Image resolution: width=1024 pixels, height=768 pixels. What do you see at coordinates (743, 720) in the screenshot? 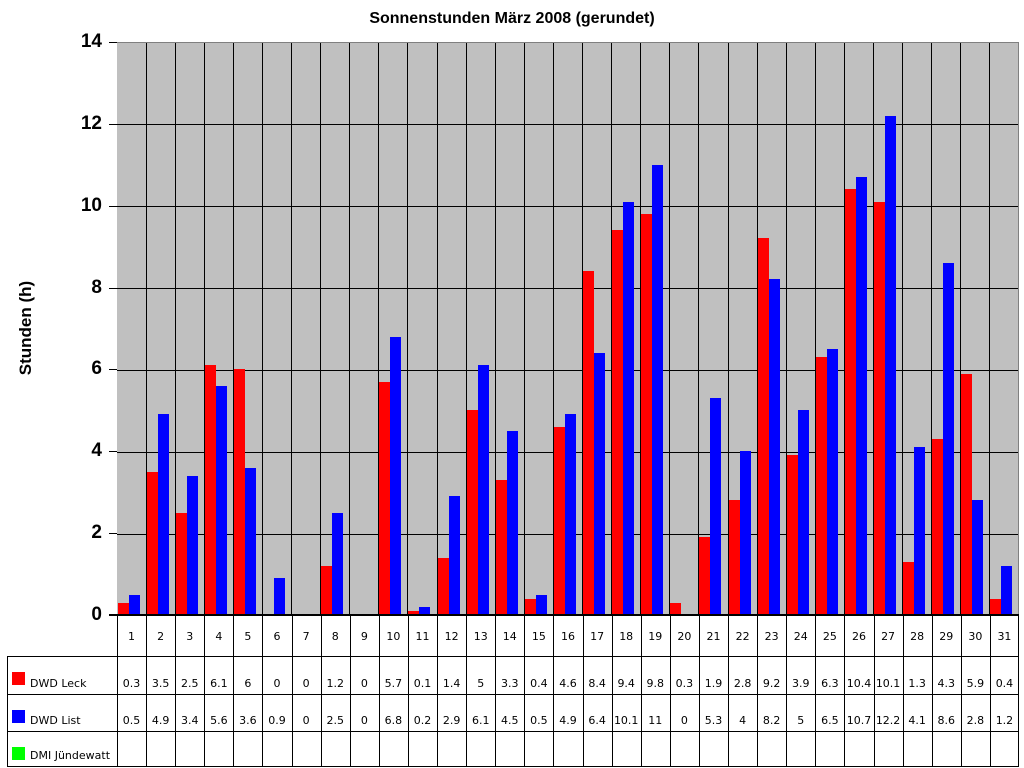
I see `table-value: 4` at bounding box center [743, 720].